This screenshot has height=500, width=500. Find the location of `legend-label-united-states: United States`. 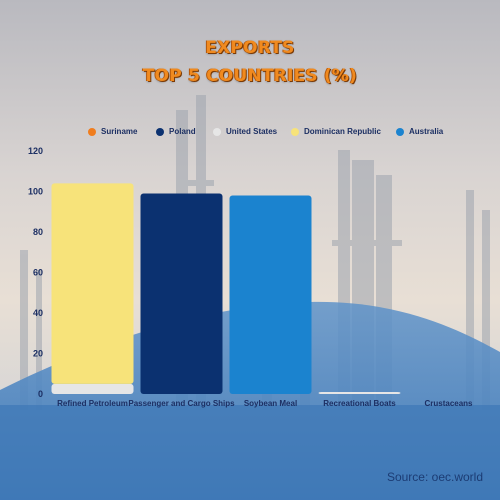

legend-label-united-states: United States is located at coordinates (252, 131).